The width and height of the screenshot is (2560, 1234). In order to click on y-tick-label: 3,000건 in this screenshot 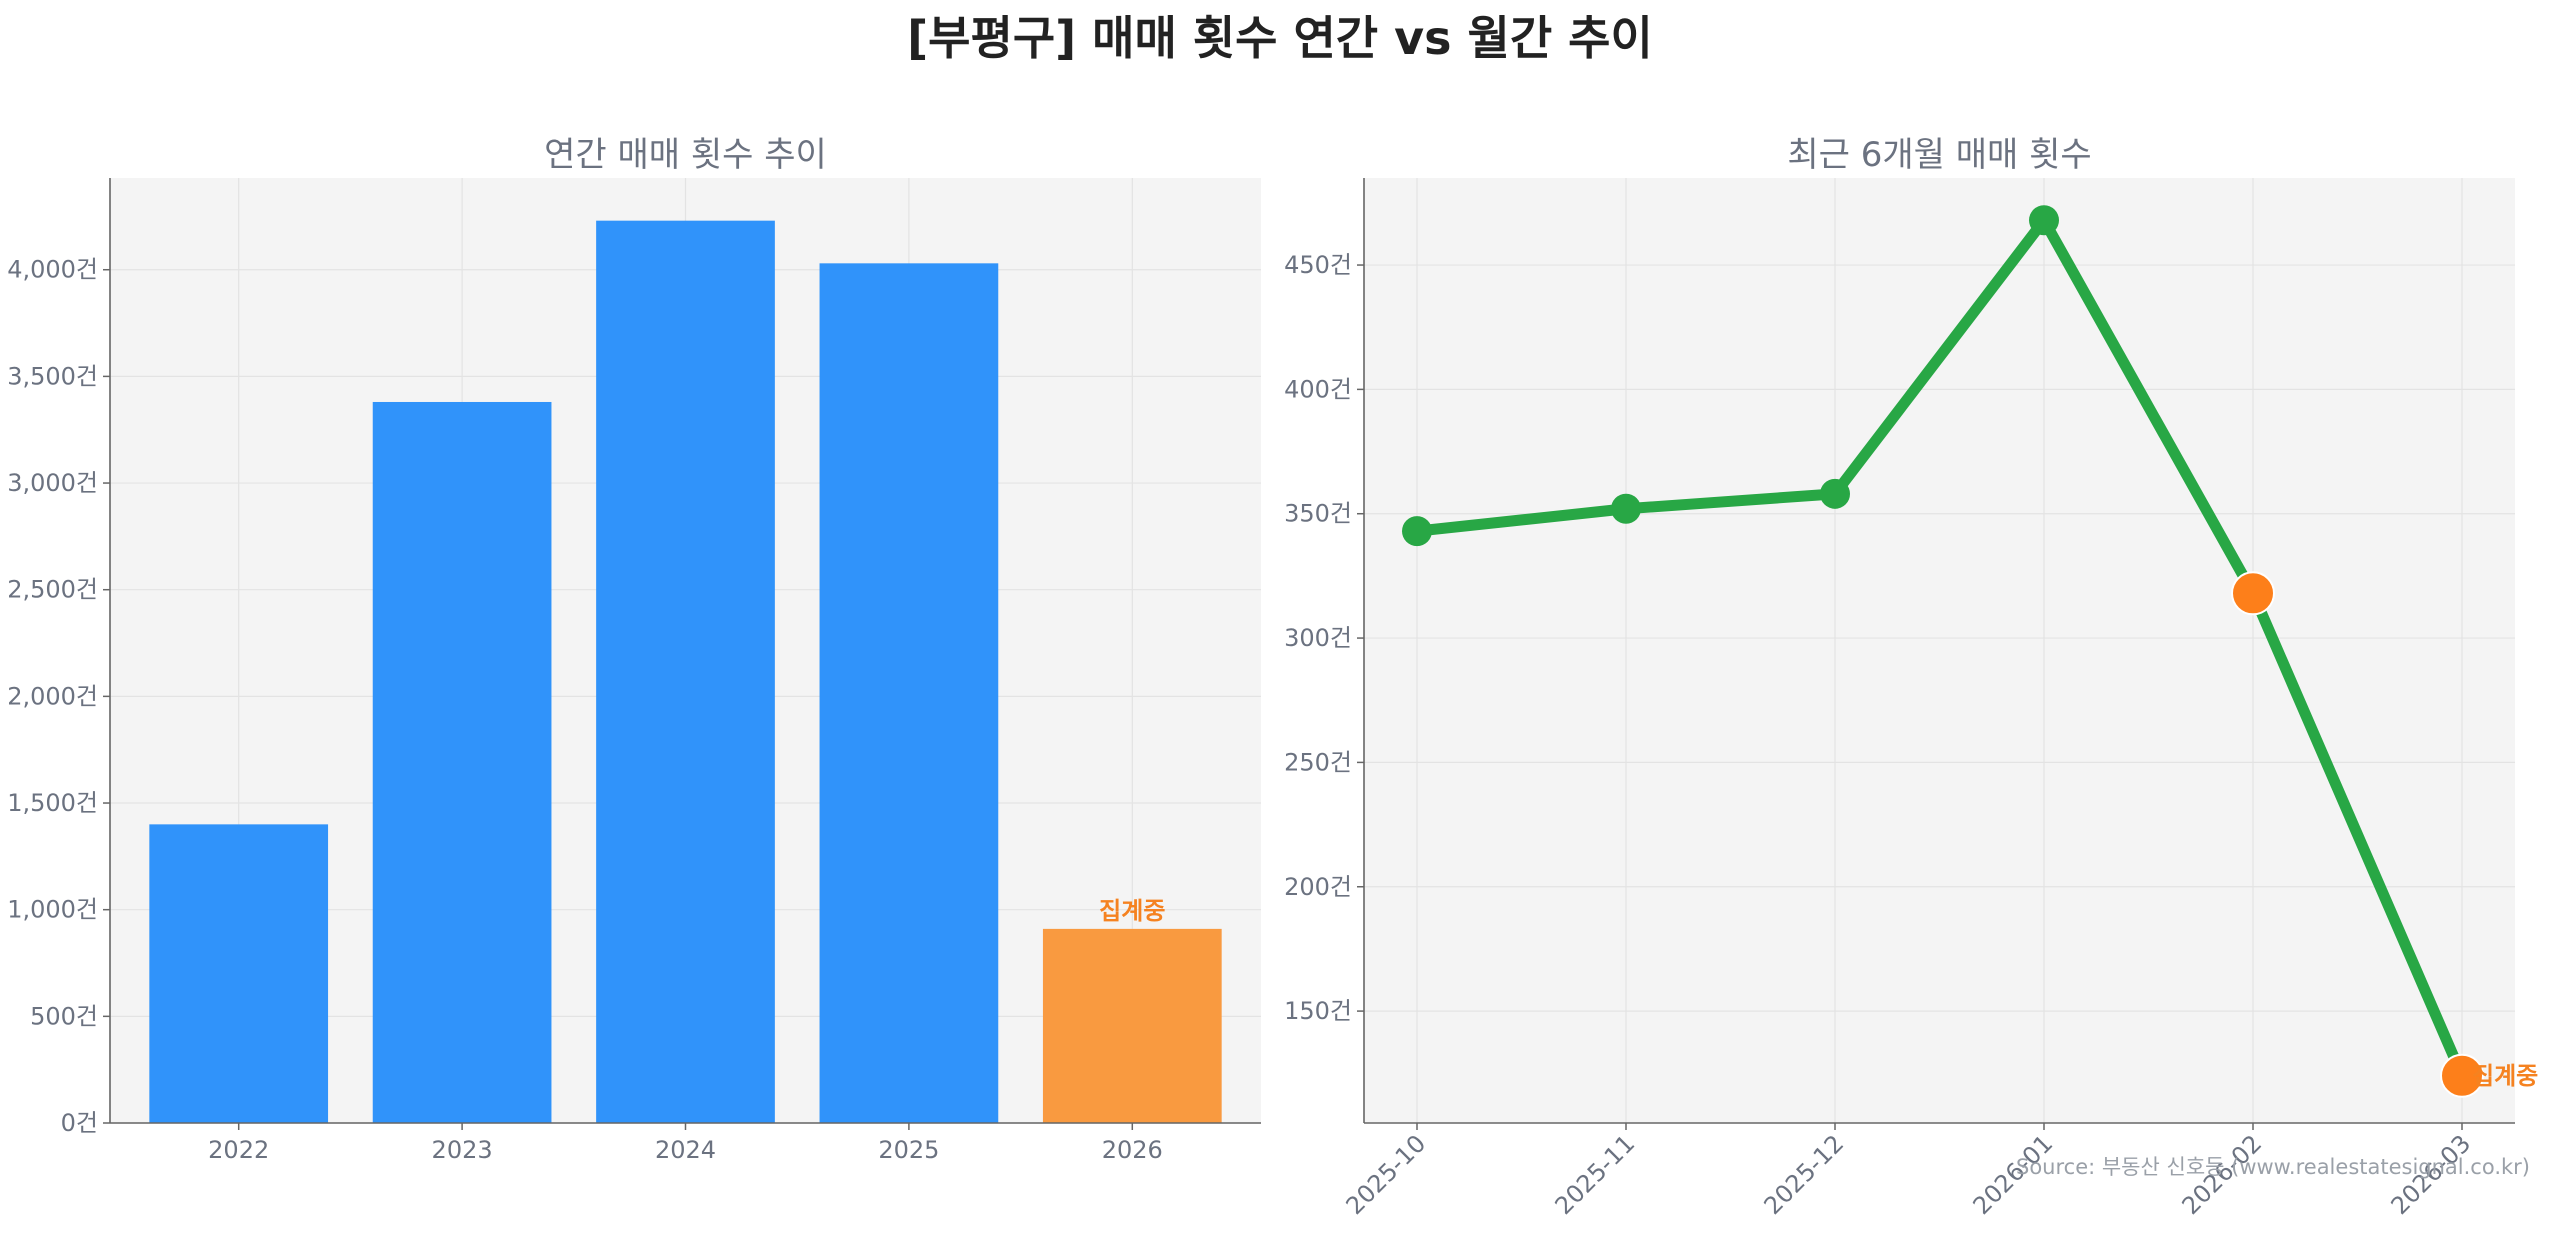, I will do `click(52, 483)`.